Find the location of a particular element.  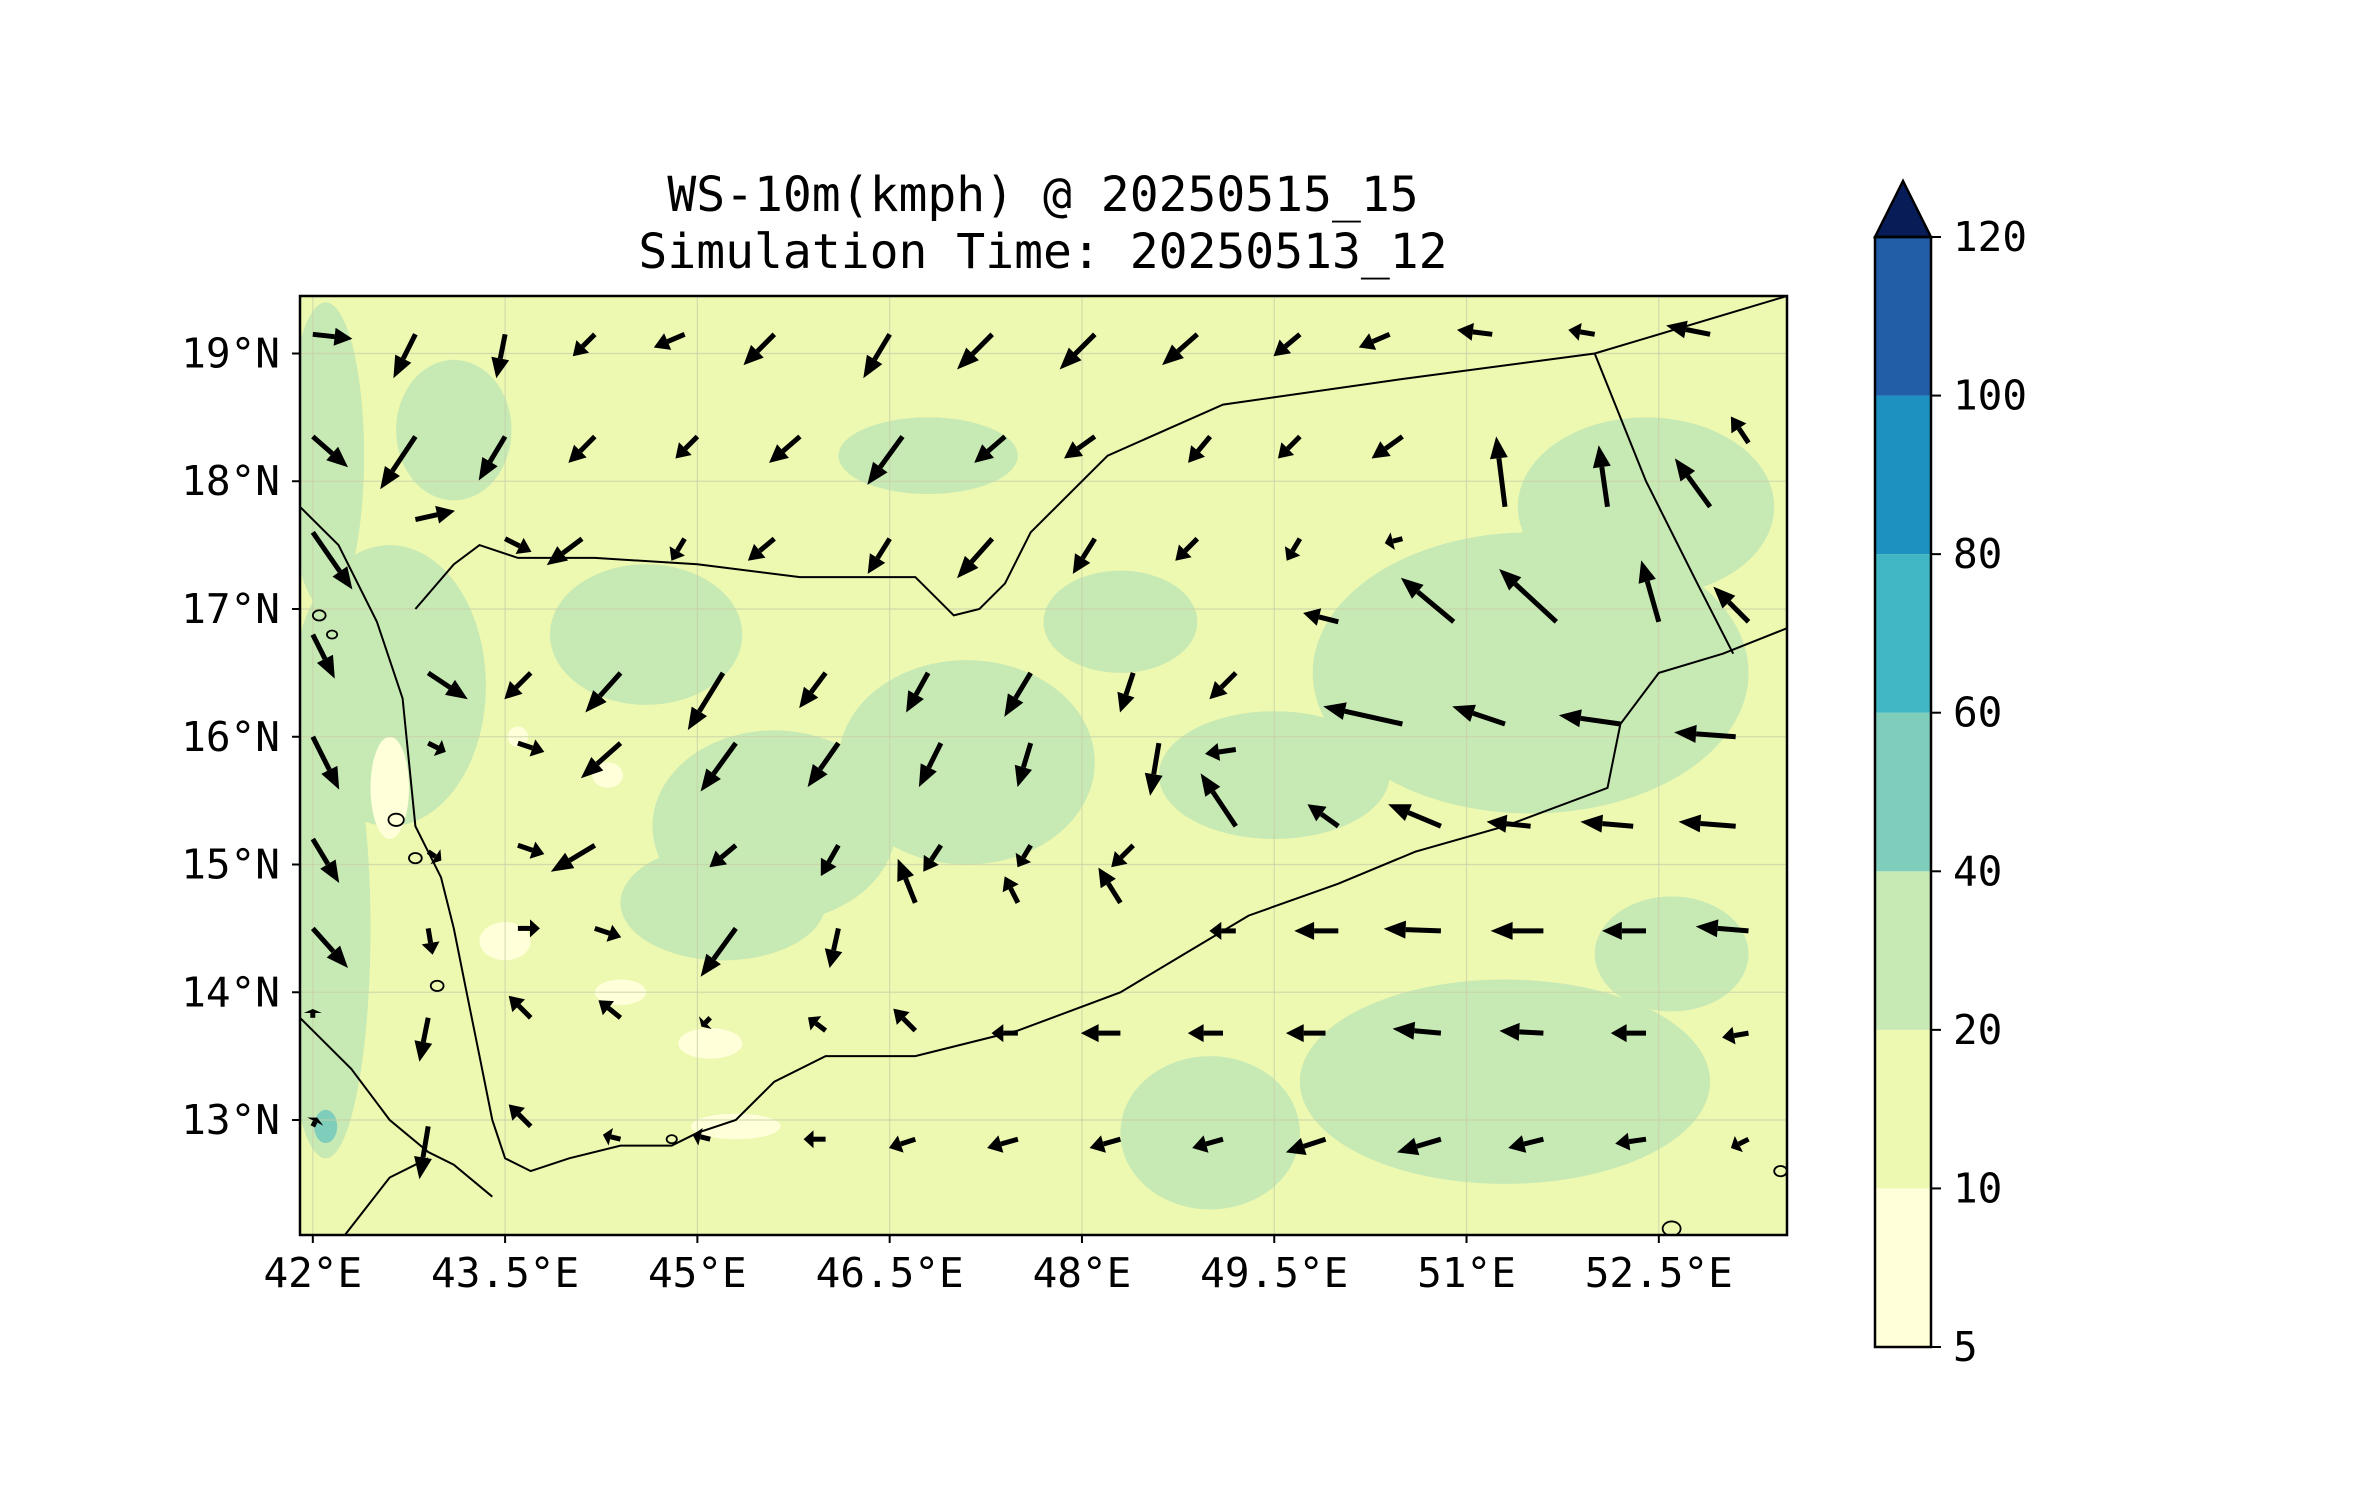

colorbar-tick-label: 120 is located at coordinates (1990, 237).